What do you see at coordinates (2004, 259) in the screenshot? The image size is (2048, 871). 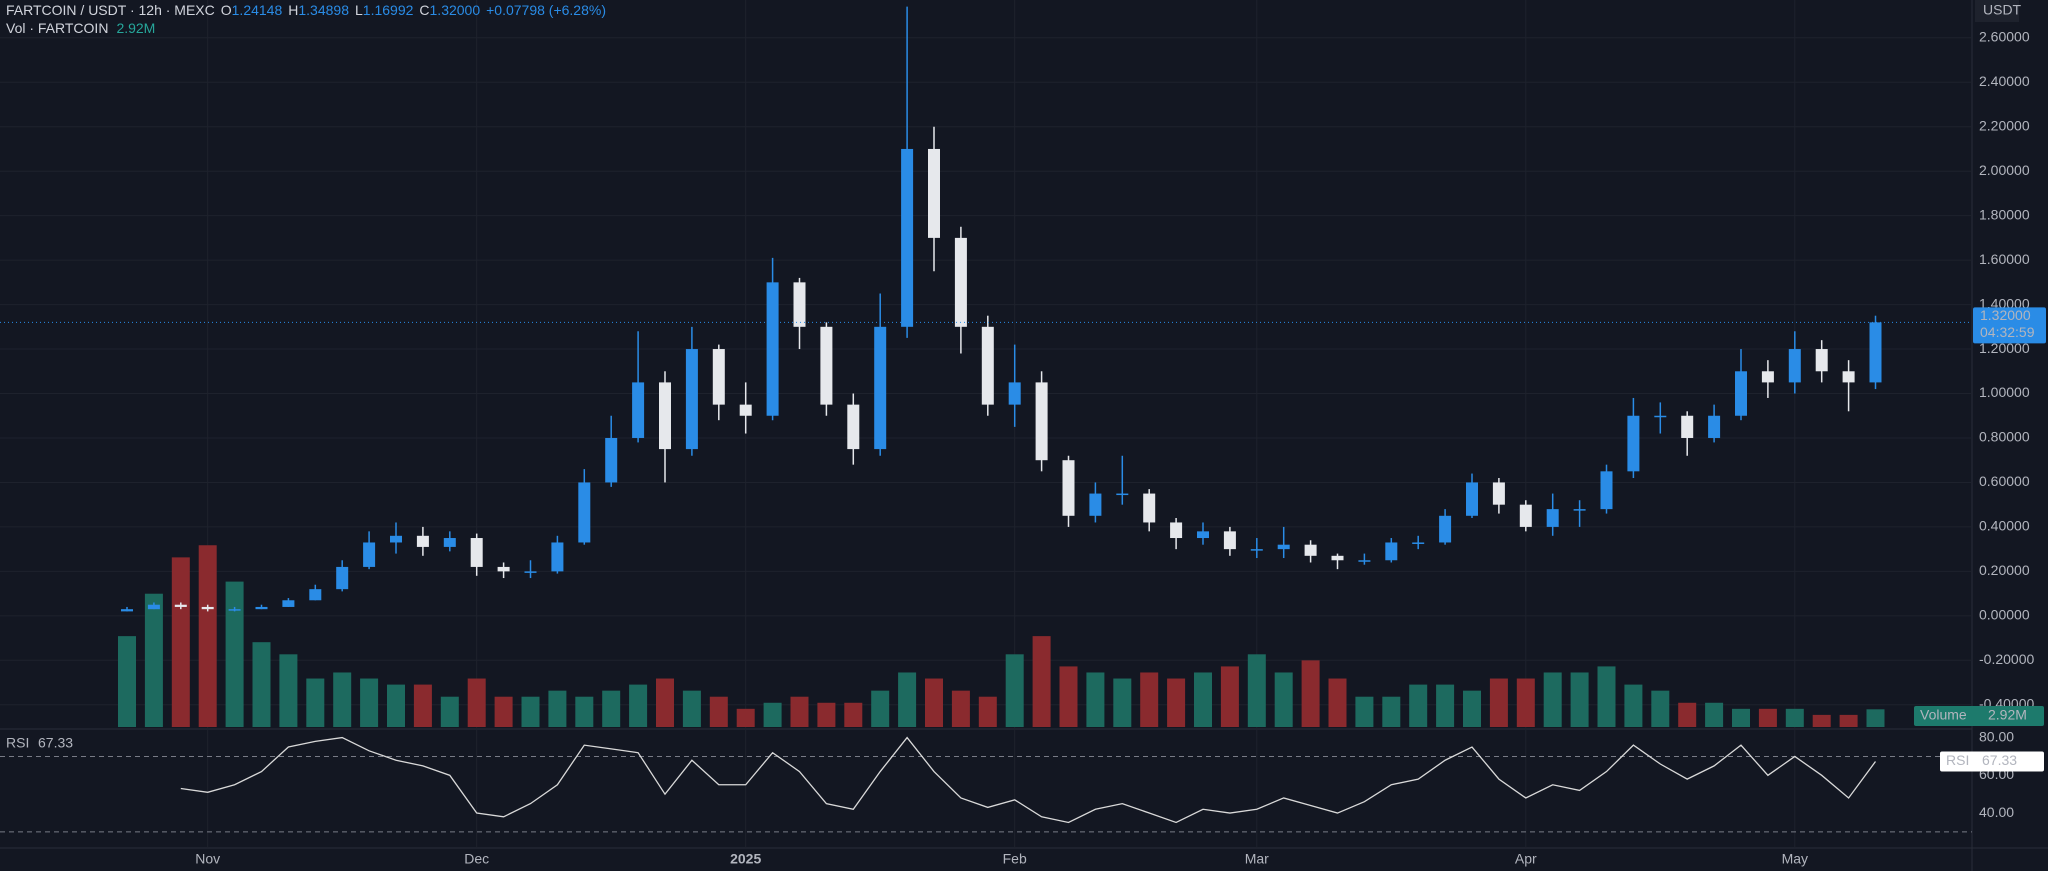 I see `y-tick-label: 1.60000` at bounding box center [2004, 259].